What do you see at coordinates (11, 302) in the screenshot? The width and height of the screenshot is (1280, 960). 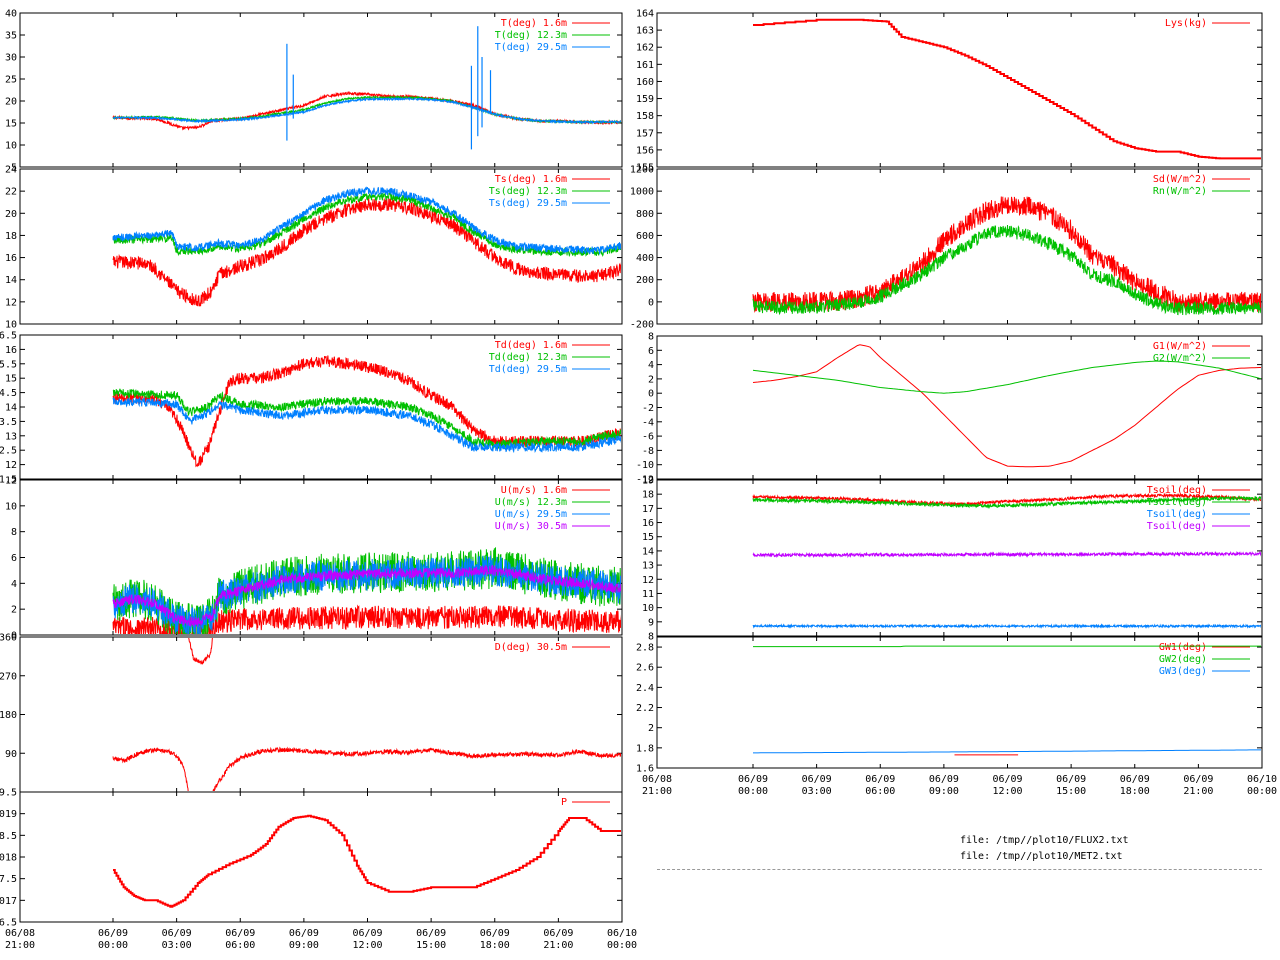 I see `y-tick-label: 12` at bounding box center [11, 302].